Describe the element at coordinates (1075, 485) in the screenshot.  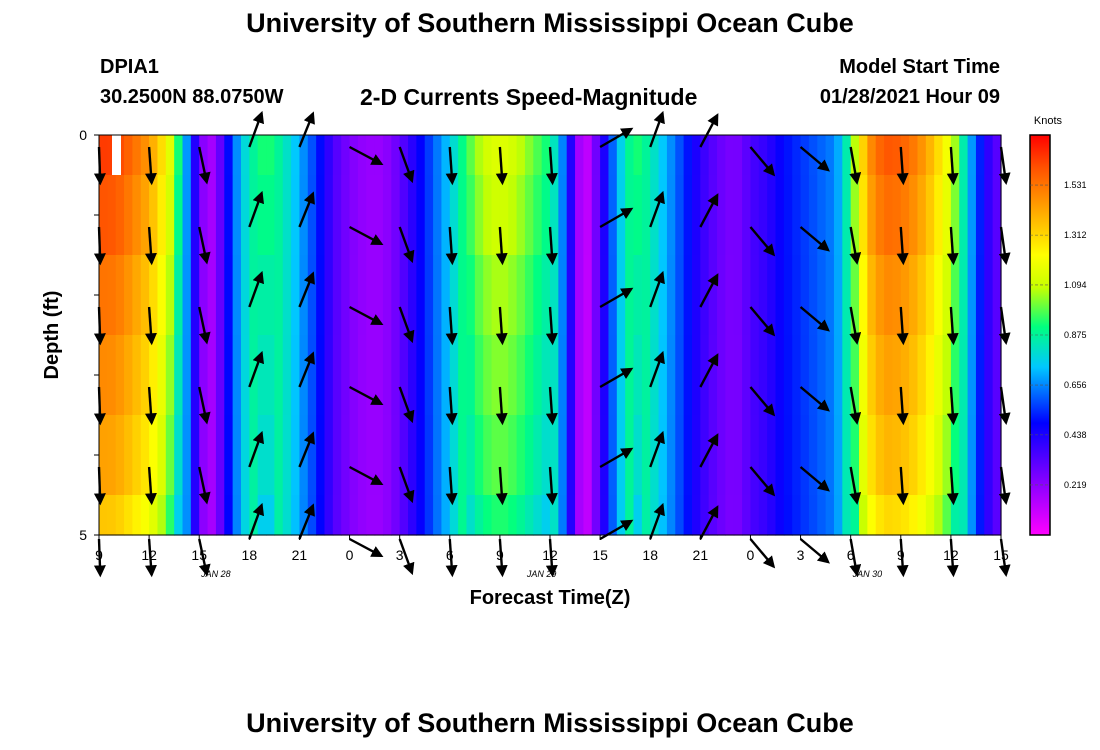
I see `colorbar-tick-label: 0.219` at that location.